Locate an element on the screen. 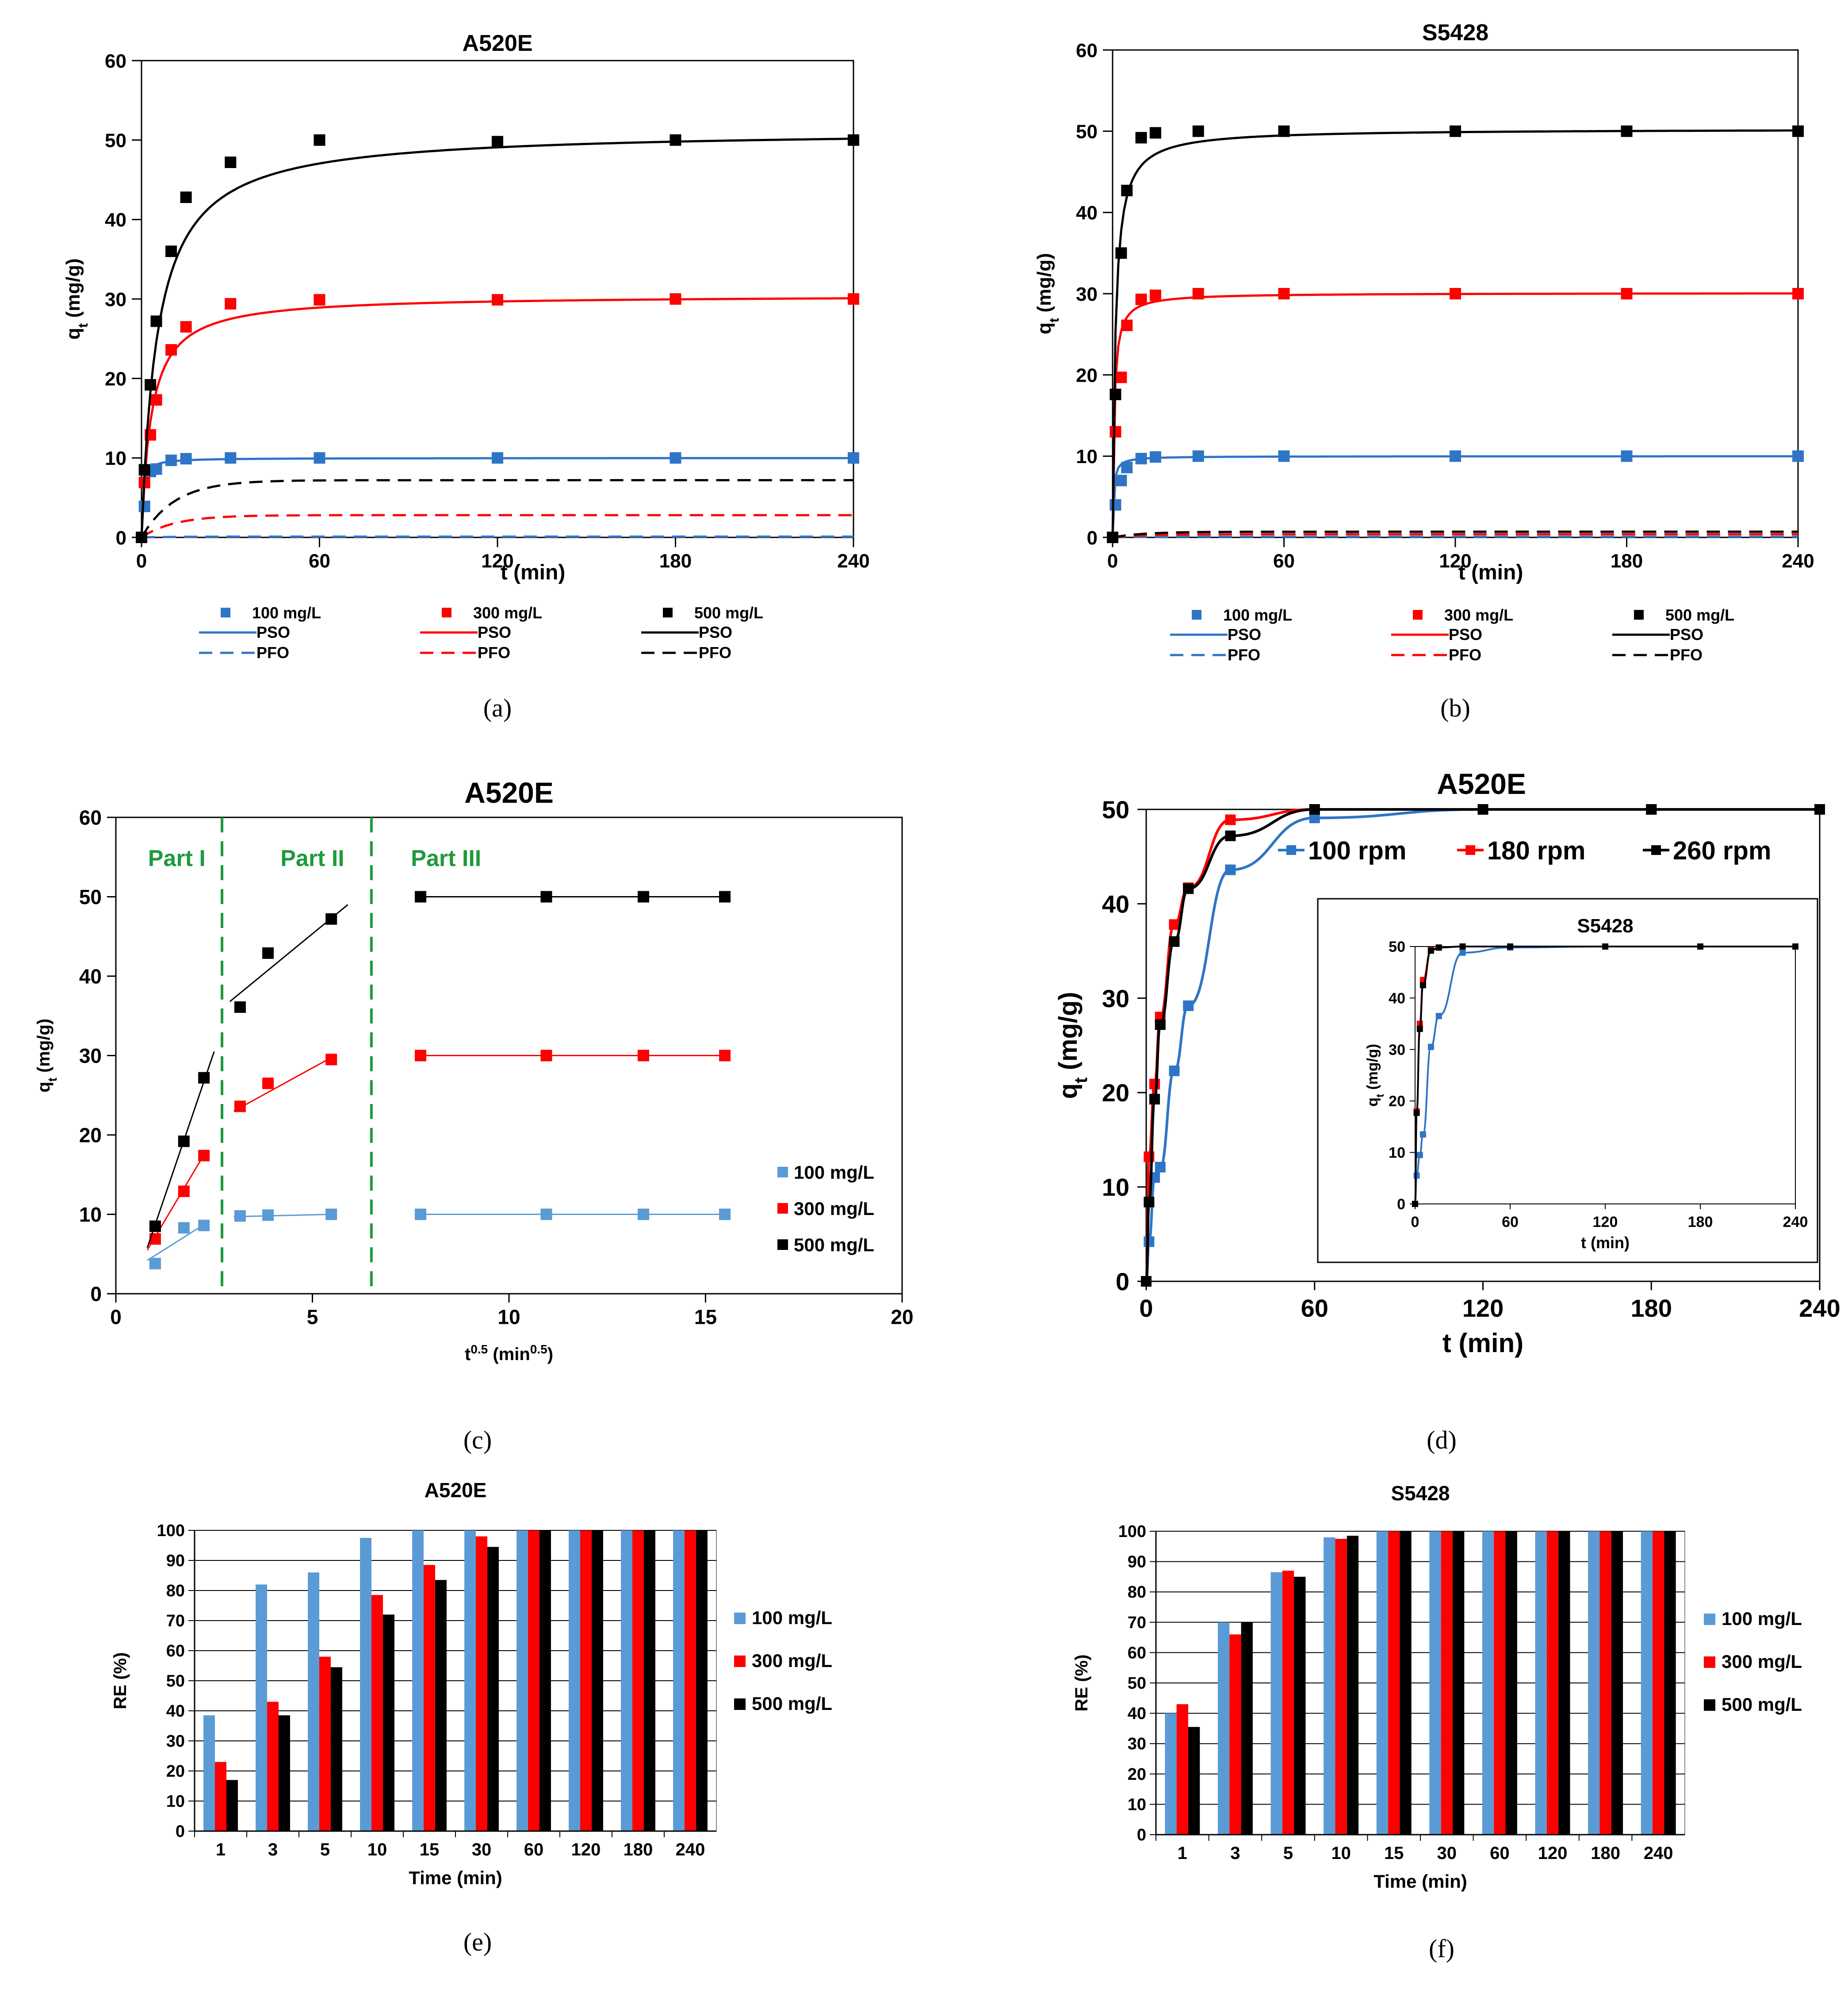  label-part: ) is located at coordinates (550, 1354).